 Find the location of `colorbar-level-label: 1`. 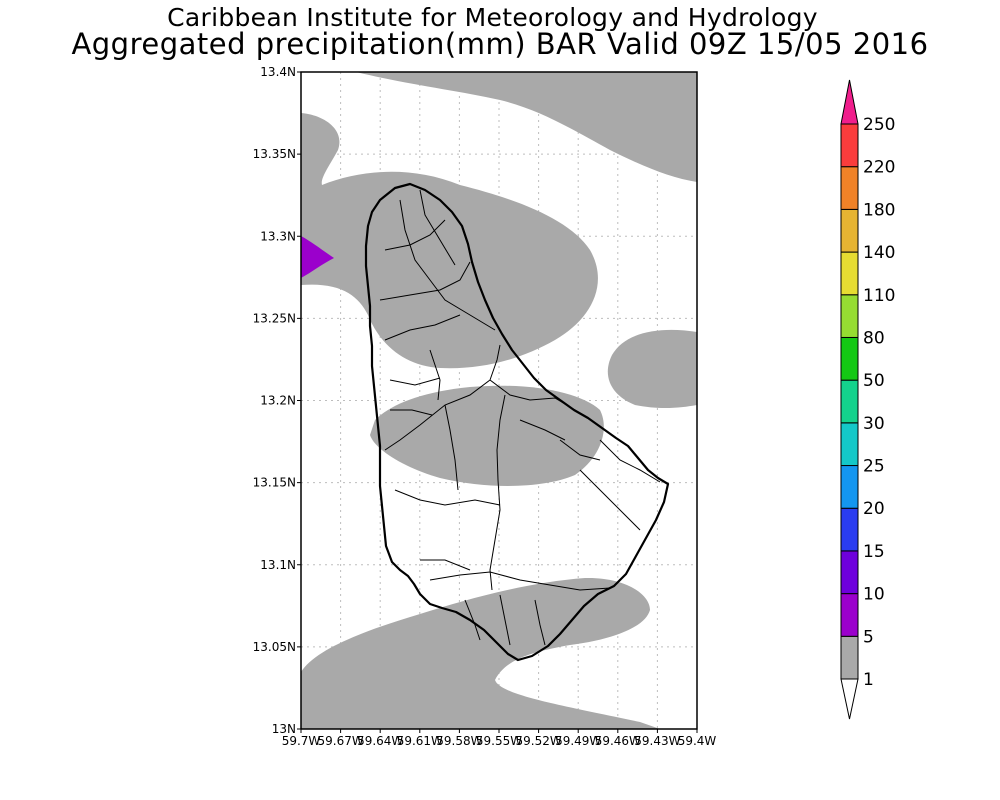

colorbar-level-label: 1 is located at coordinates (868, 680).